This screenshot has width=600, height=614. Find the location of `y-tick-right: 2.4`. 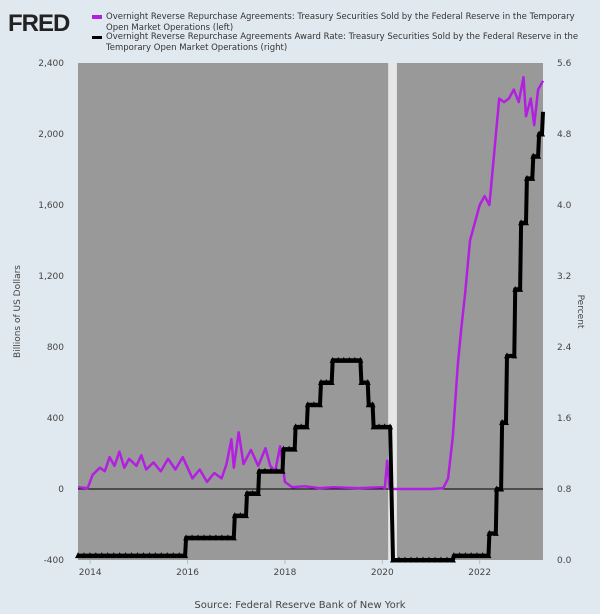

y-tick-right: 2.4 is located at coordinates (564, 348).